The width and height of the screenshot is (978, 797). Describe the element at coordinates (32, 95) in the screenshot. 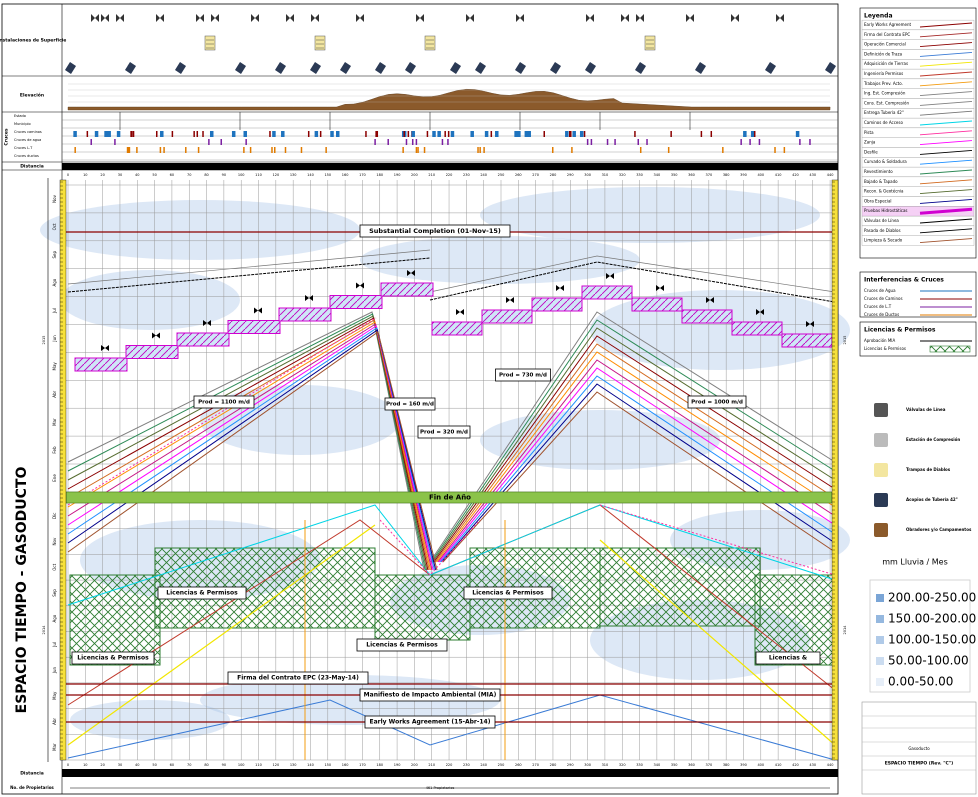

I see `elevation-label: Elevación` at that location.